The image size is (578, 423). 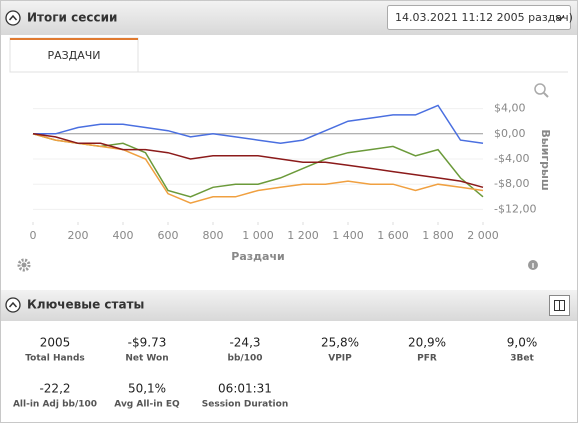 I want to click on stat-label: bb/100, so click(x=245, y=359).